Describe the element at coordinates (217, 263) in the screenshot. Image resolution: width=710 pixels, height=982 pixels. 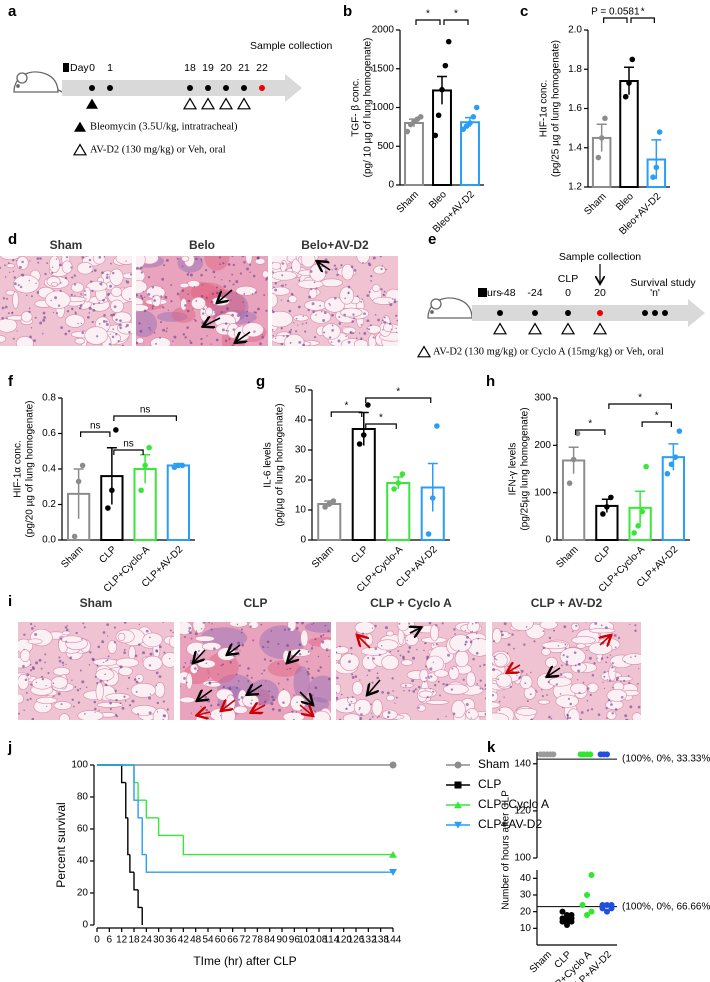
I see `stain-patch` at that location.